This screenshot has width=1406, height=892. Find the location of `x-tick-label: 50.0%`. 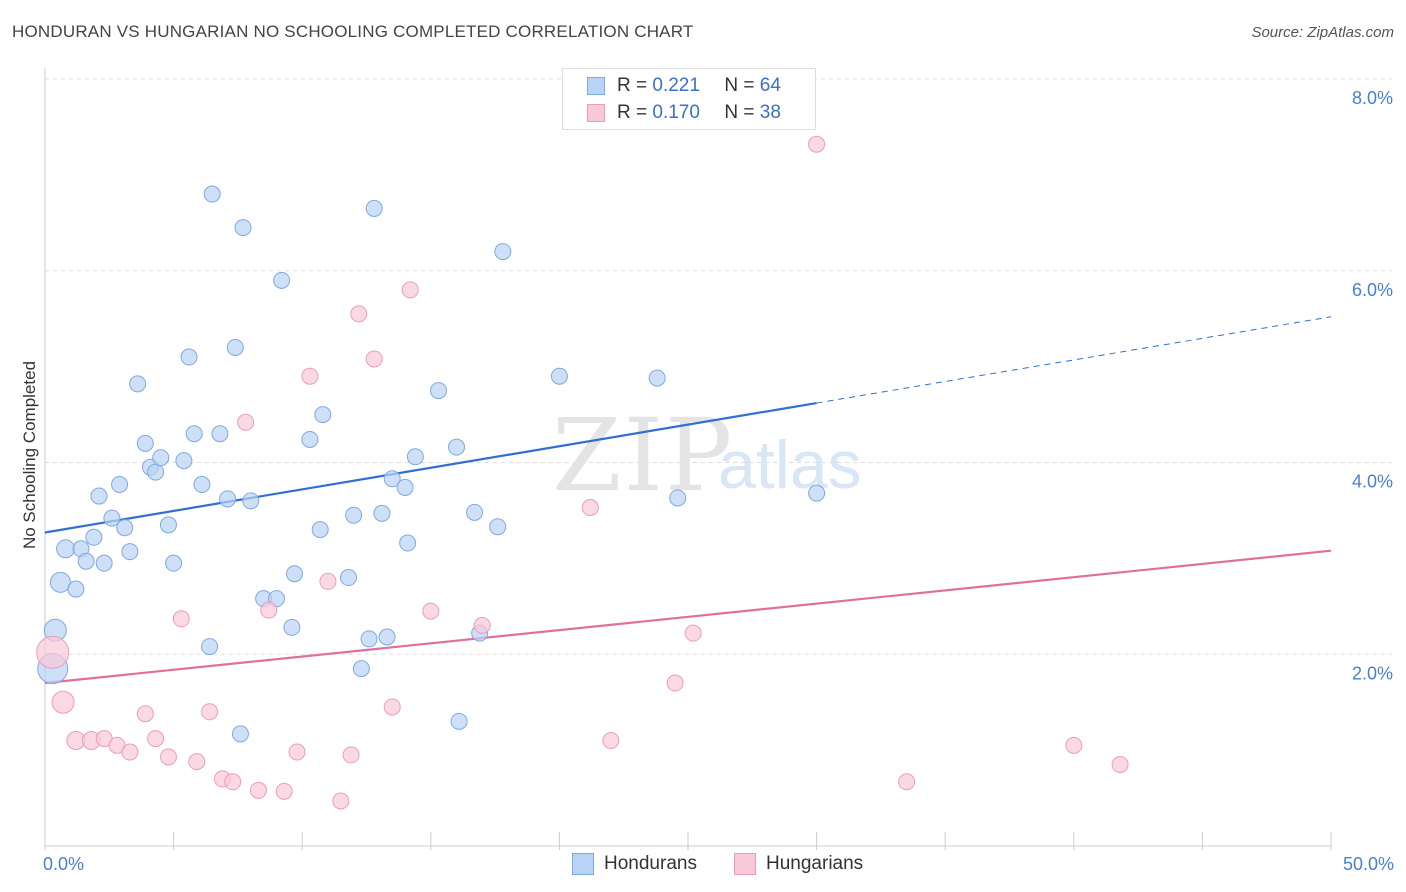

x-tick-label: 50.0% is located at coordinates (1368, 864).